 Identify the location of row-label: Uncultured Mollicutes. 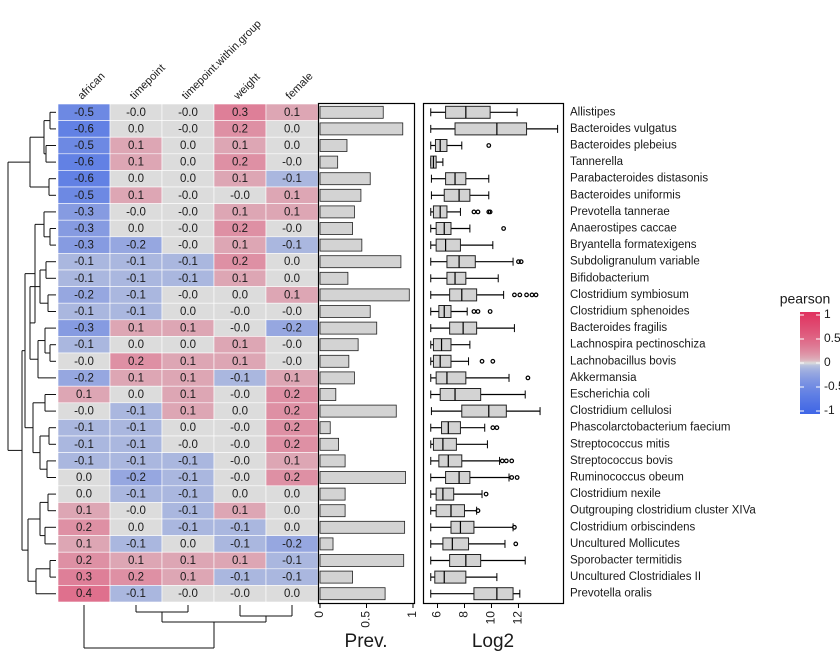
(625, 544).